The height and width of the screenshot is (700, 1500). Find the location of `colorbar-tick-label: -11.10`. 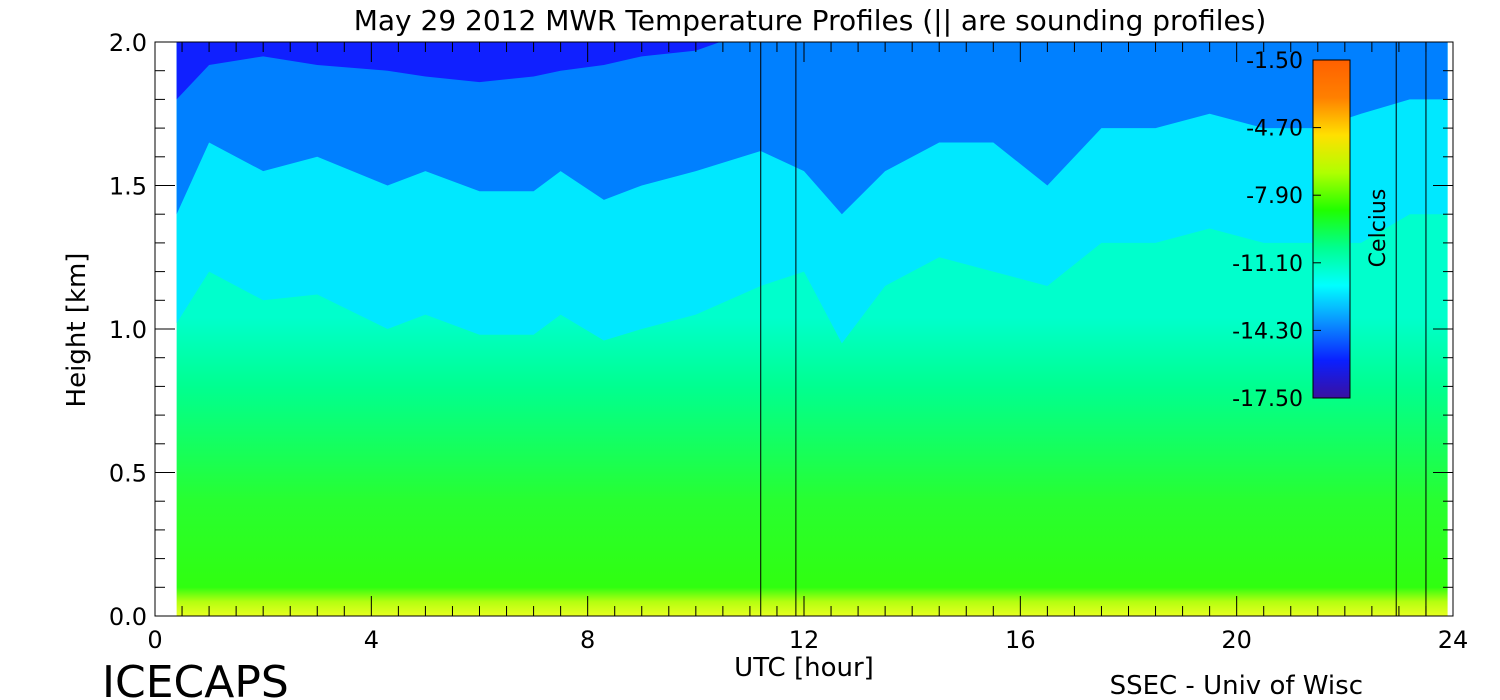

colorbar-tick-label: -11.10 is located at coordinates (1267, 264).